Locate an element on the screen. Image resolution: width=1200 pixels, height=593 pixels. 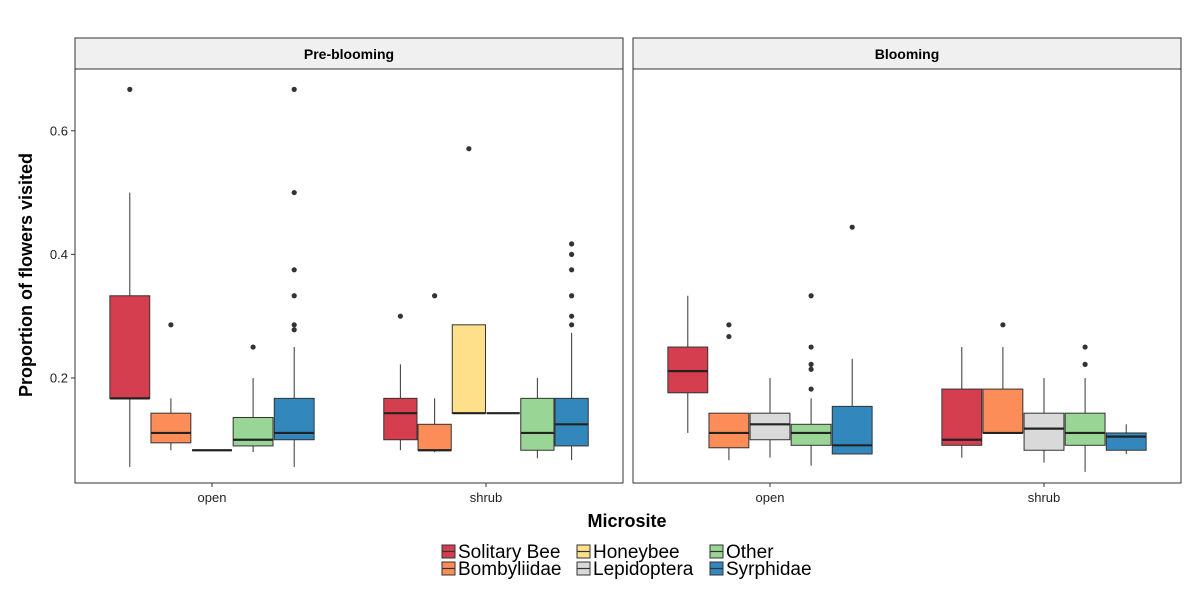
y-axis-title: Proportion of flowers visited is located at coordinates (26, 275).